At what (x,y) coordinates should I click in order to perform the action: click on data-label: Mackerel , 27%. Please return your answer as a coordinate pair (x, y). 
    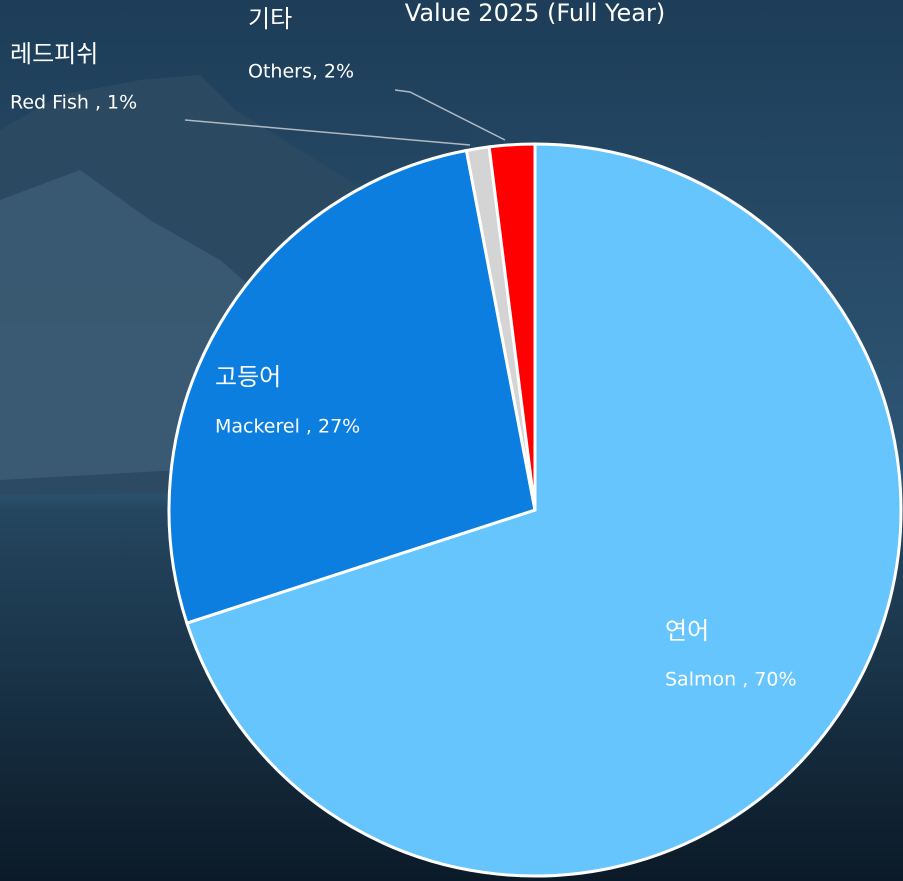
    Looking at the image, I should click on (287, 427).